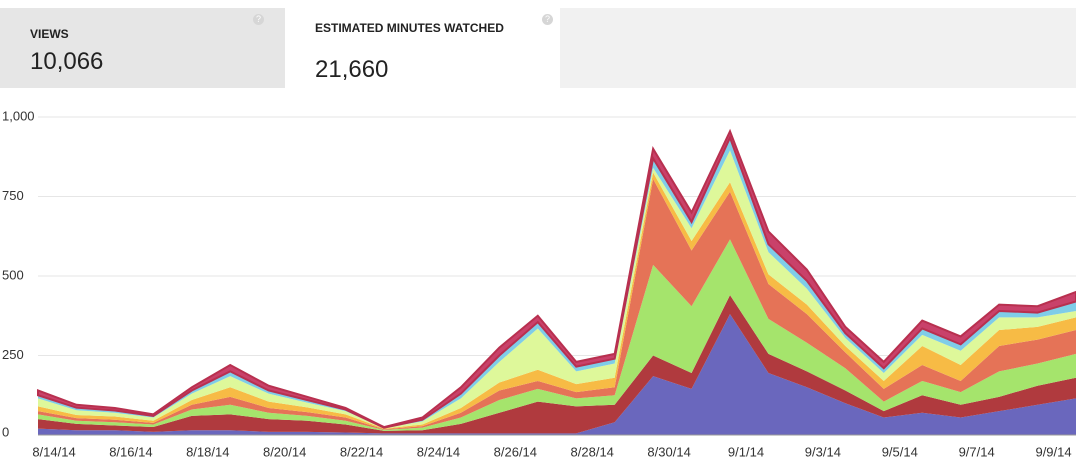 This screenshot has height=464, width=1076. What do you see at coordinates (207, 451) in the screenshot?
I see `x-tick-label: 8/18/14` at bounding box center [207, 451].